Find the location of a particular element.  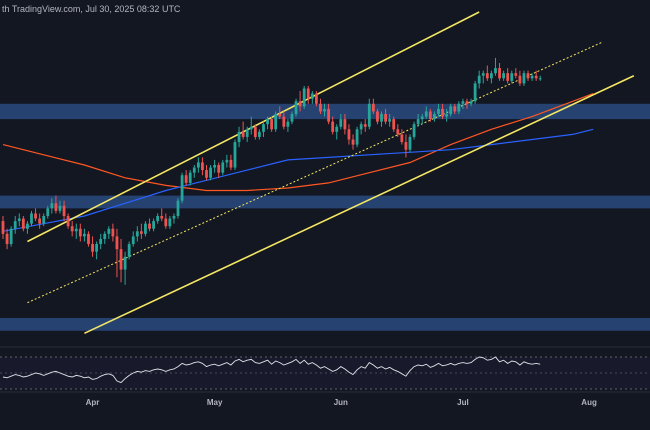

x-tick-label: Apr is located at coordinates (93, 402).